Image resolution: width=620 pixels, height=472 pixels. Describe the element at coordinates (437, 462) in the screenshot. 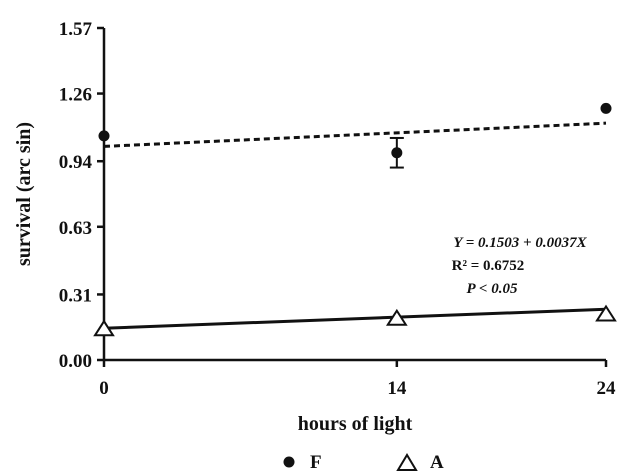

I see `legend-label-a: A` at that location.